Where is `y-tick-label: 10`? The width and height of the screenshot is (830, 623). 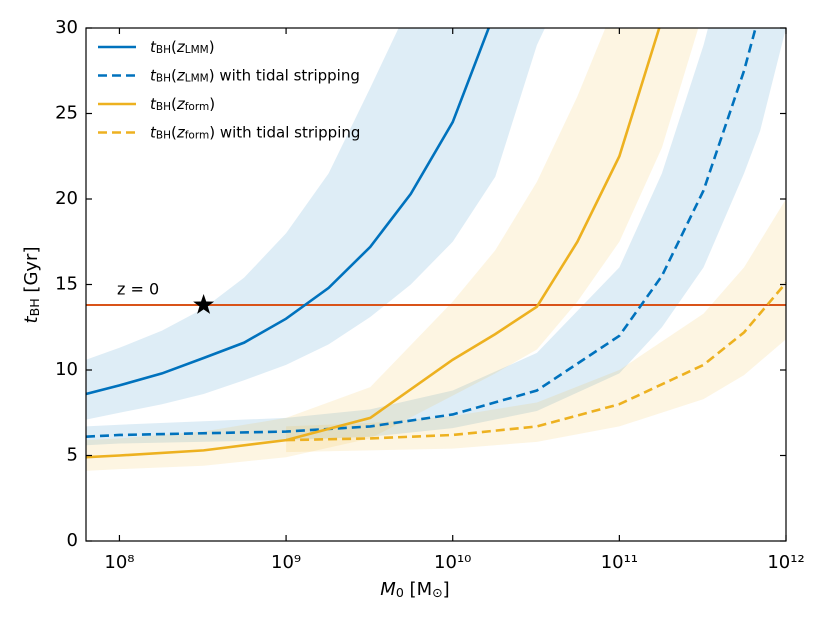
y-tick-label: 10 is located at coordinates (66, 369).